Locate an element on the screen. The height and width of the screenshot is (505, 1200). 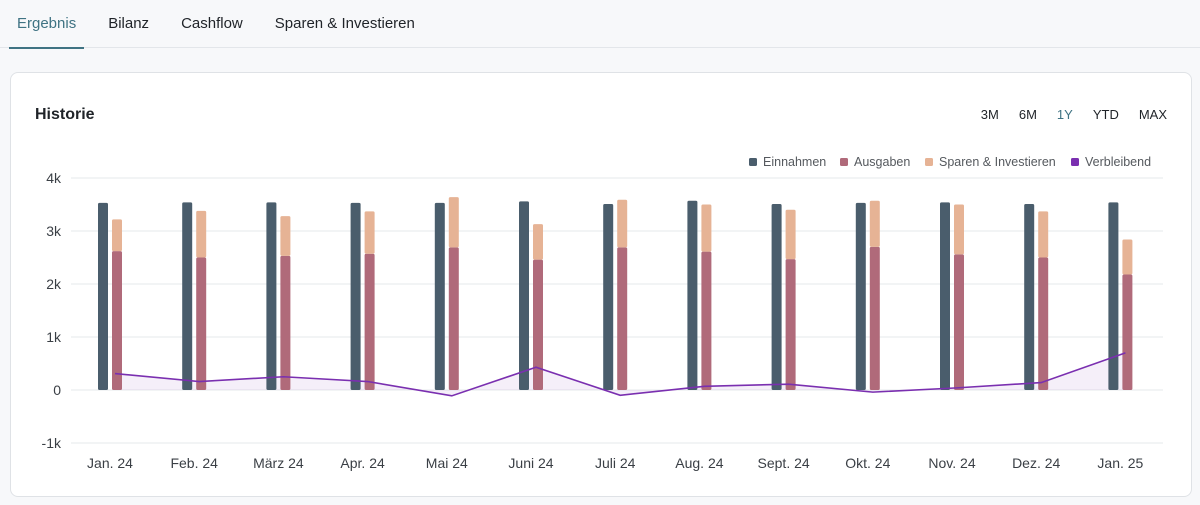
legend-label: Ausgaben is located at coordinates (882, 162).